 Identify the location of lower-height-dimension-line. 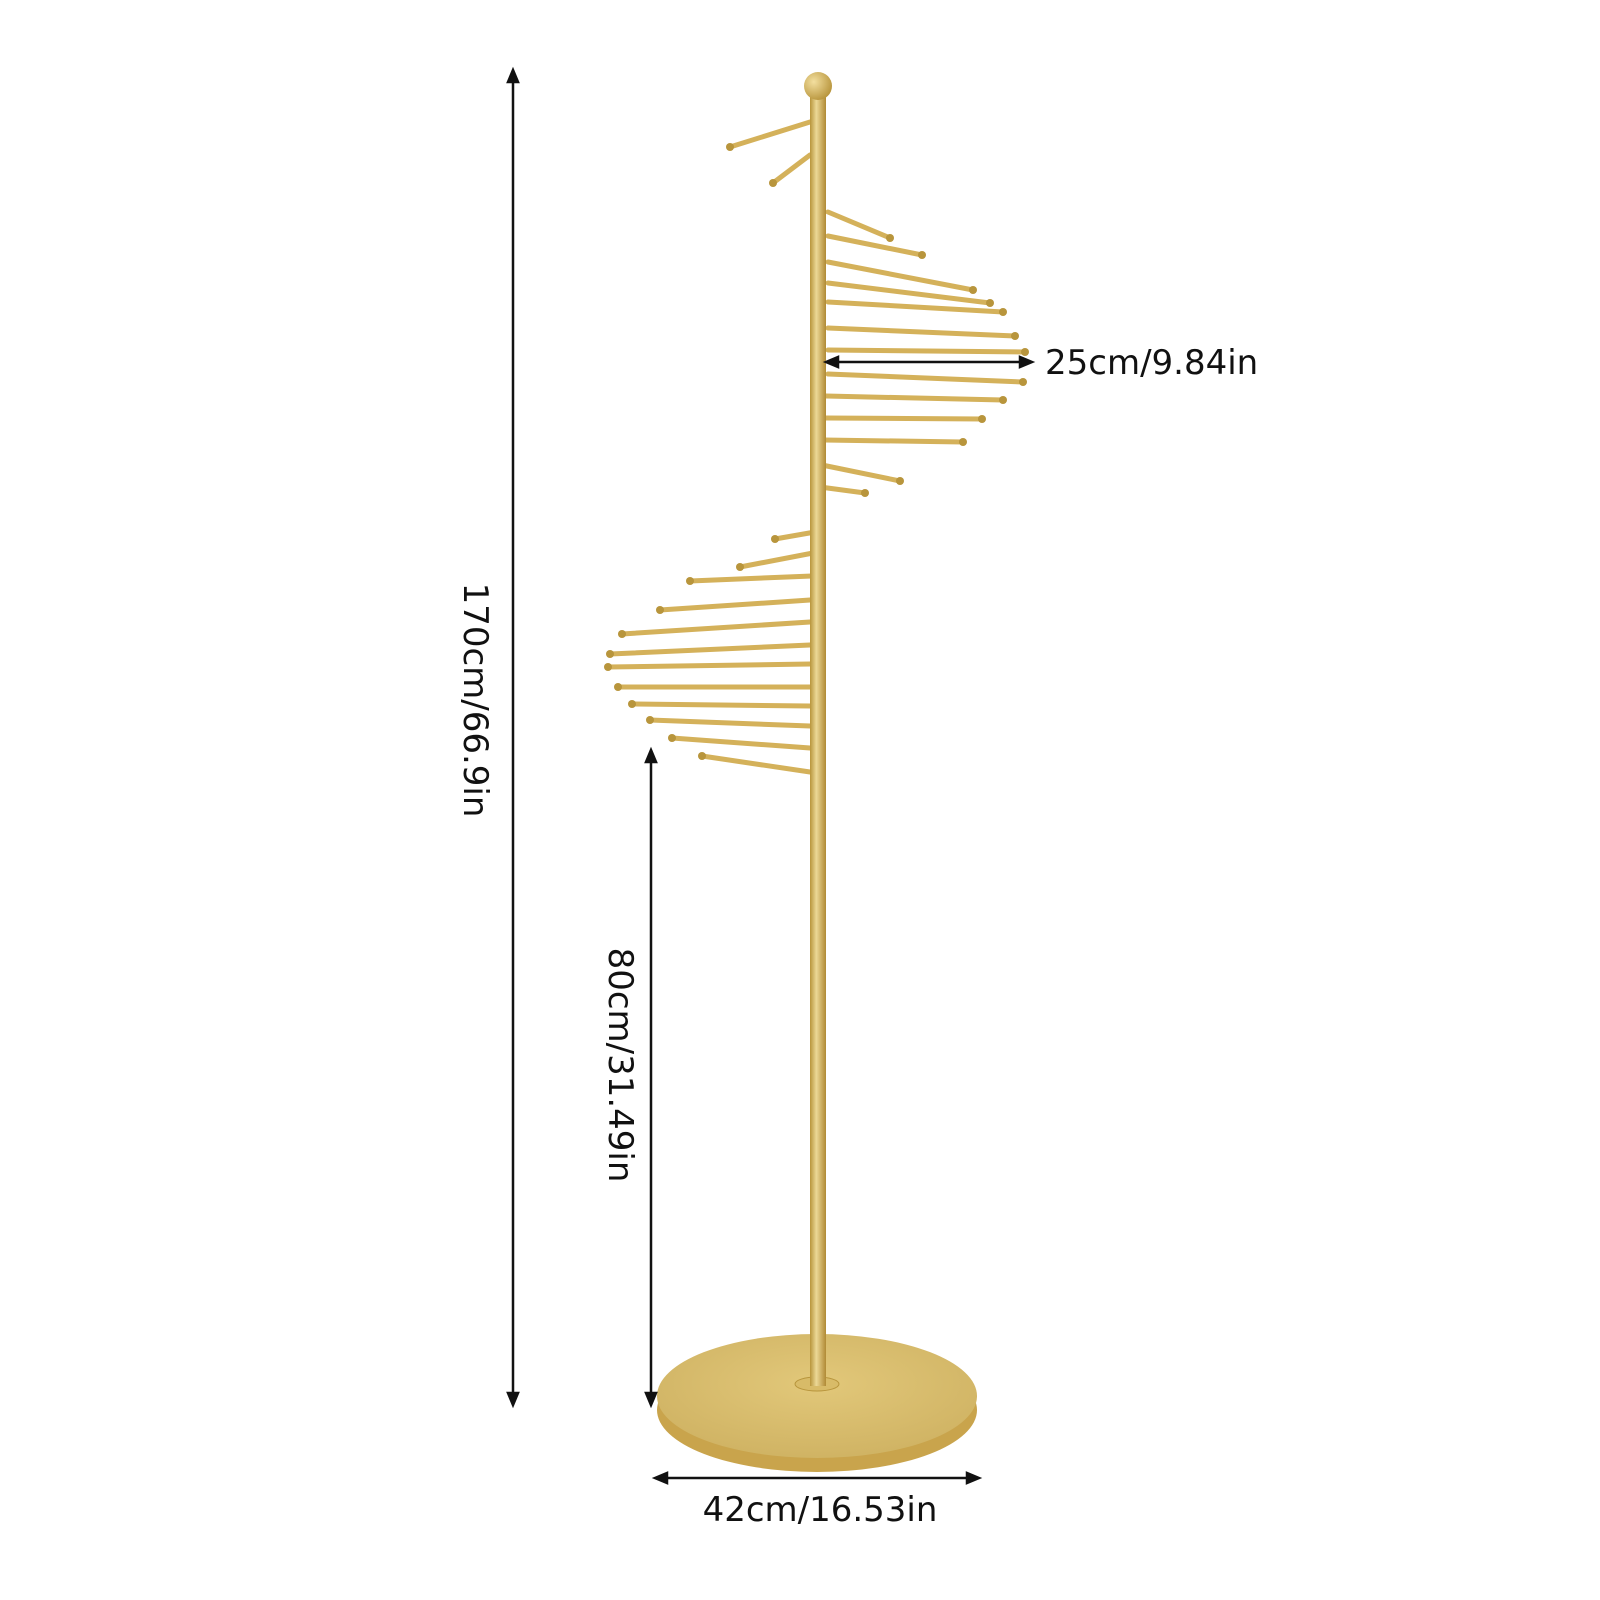
(651, 1077).